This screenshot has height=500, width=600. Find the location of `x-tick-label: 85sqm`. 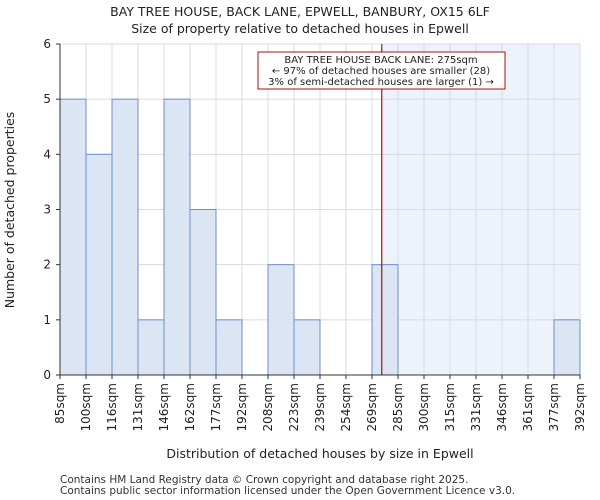

x-tick-label: 85sqm is located at coordinates (60, 403).